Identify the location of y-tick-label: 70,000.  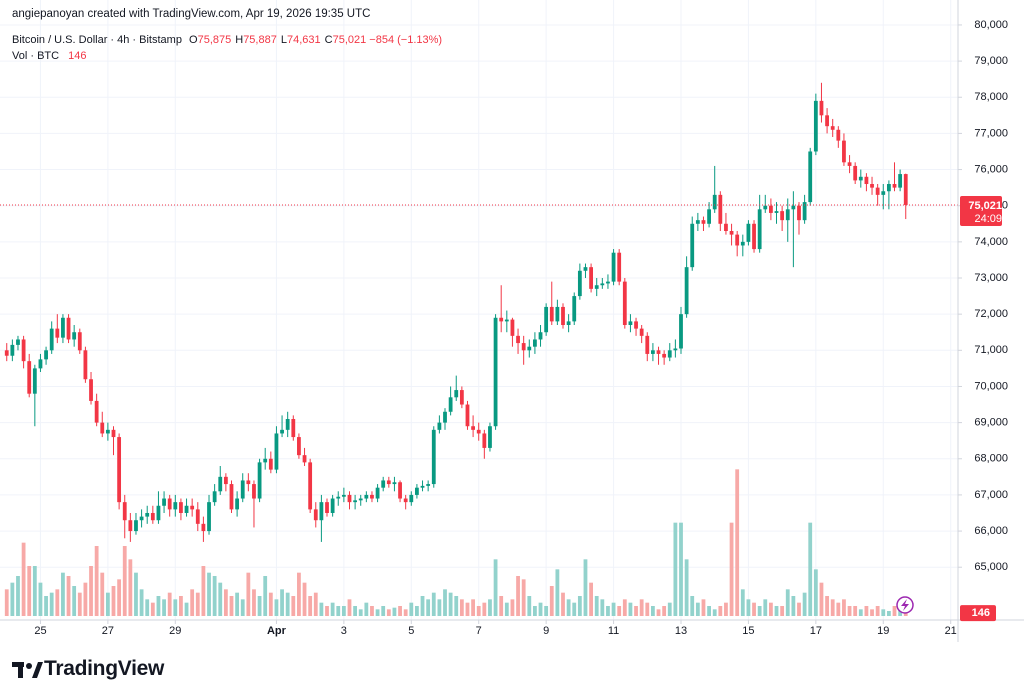
(991, 386).